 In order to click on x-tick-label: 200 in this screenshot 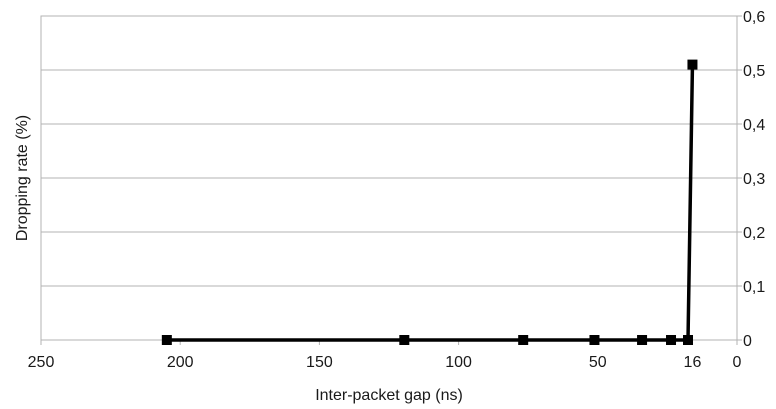, I will do `click(180, 362)`.